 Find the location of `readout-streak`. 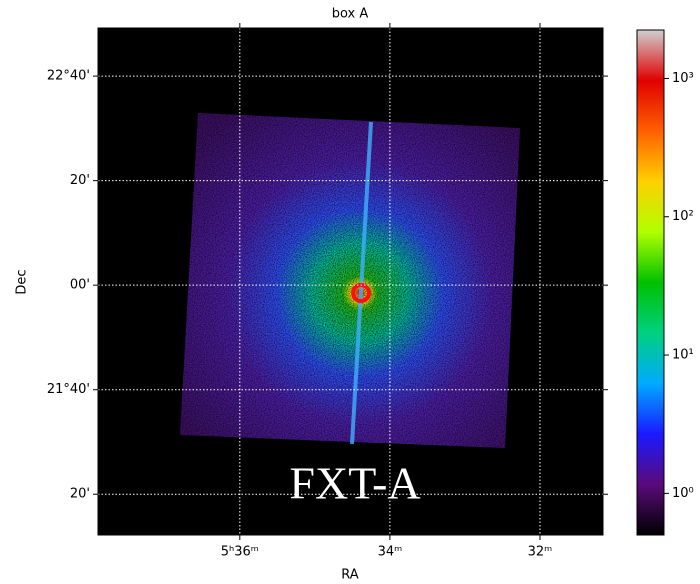

readout-streak is located at coordinates (361, 283).